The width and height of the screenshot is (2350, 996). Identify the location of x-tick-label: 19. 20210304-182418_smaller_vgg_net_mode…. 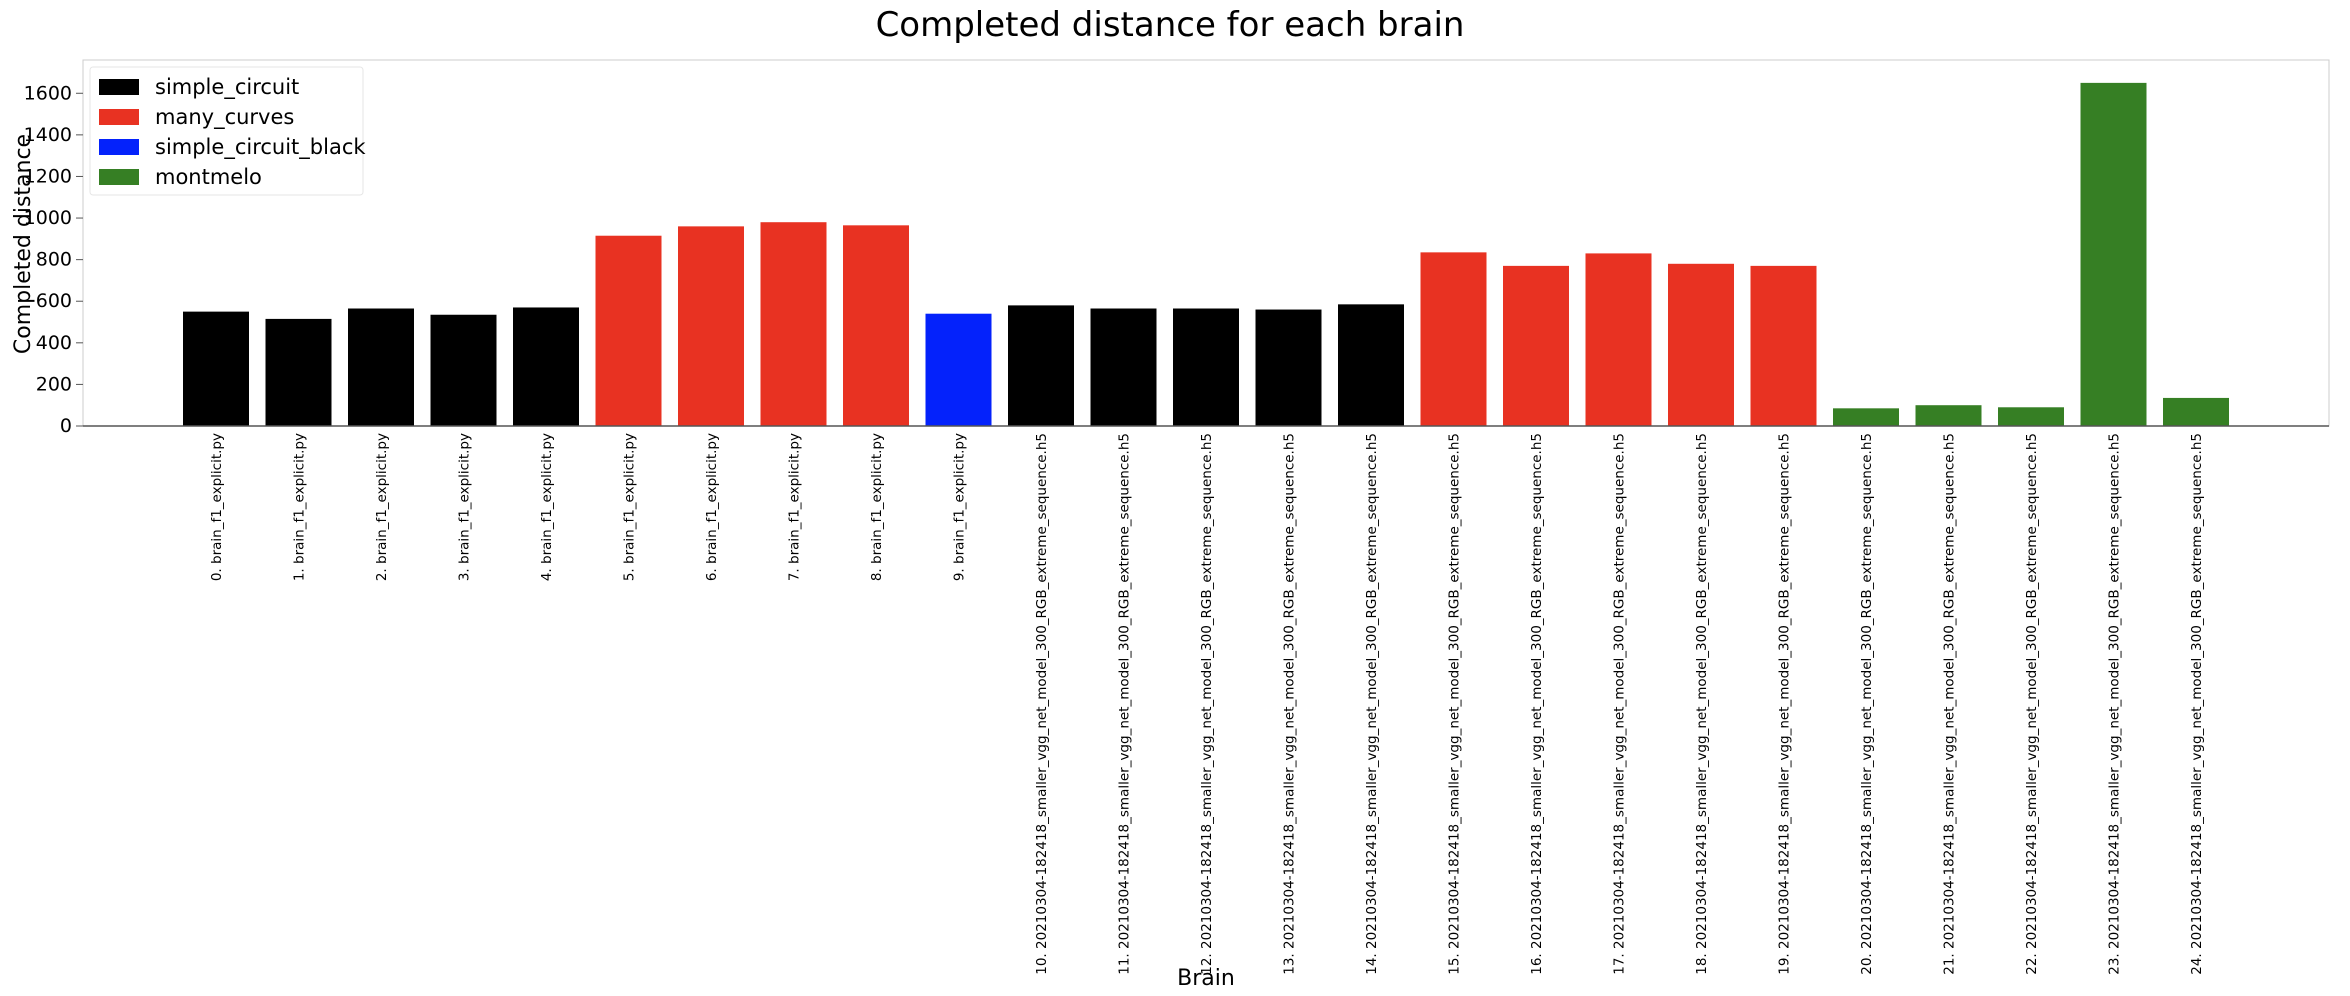
(1785, 704).